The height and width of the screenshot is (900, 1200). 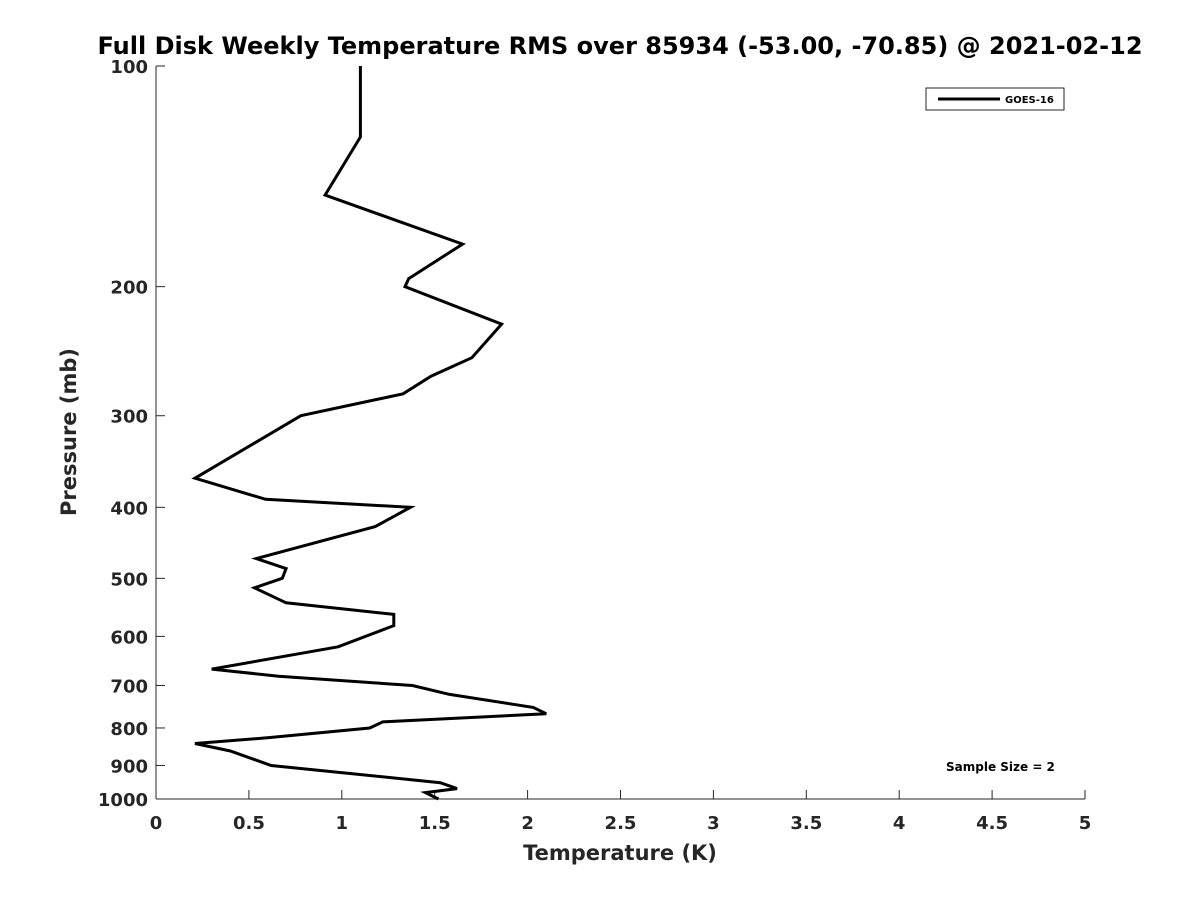 What do you see at coordinates (129, 686) in the screenshot?
I see `y-tick-label: 700` at bounding box center [129, 686].